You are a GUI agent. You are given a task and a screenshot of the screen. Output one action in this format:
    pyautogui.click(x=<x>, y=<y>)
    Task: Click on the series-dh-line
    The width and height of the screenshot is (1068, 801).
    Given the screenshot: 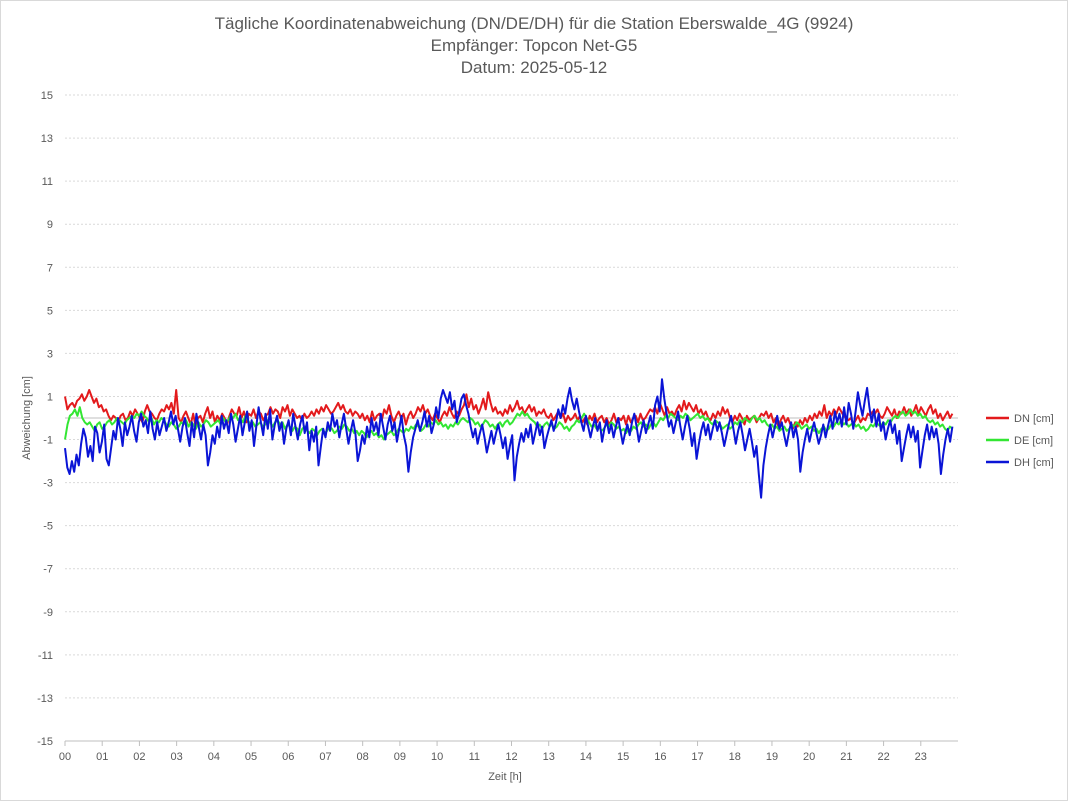 What is the action you would take?
    pyautogui.click(x=509, y=438)
    